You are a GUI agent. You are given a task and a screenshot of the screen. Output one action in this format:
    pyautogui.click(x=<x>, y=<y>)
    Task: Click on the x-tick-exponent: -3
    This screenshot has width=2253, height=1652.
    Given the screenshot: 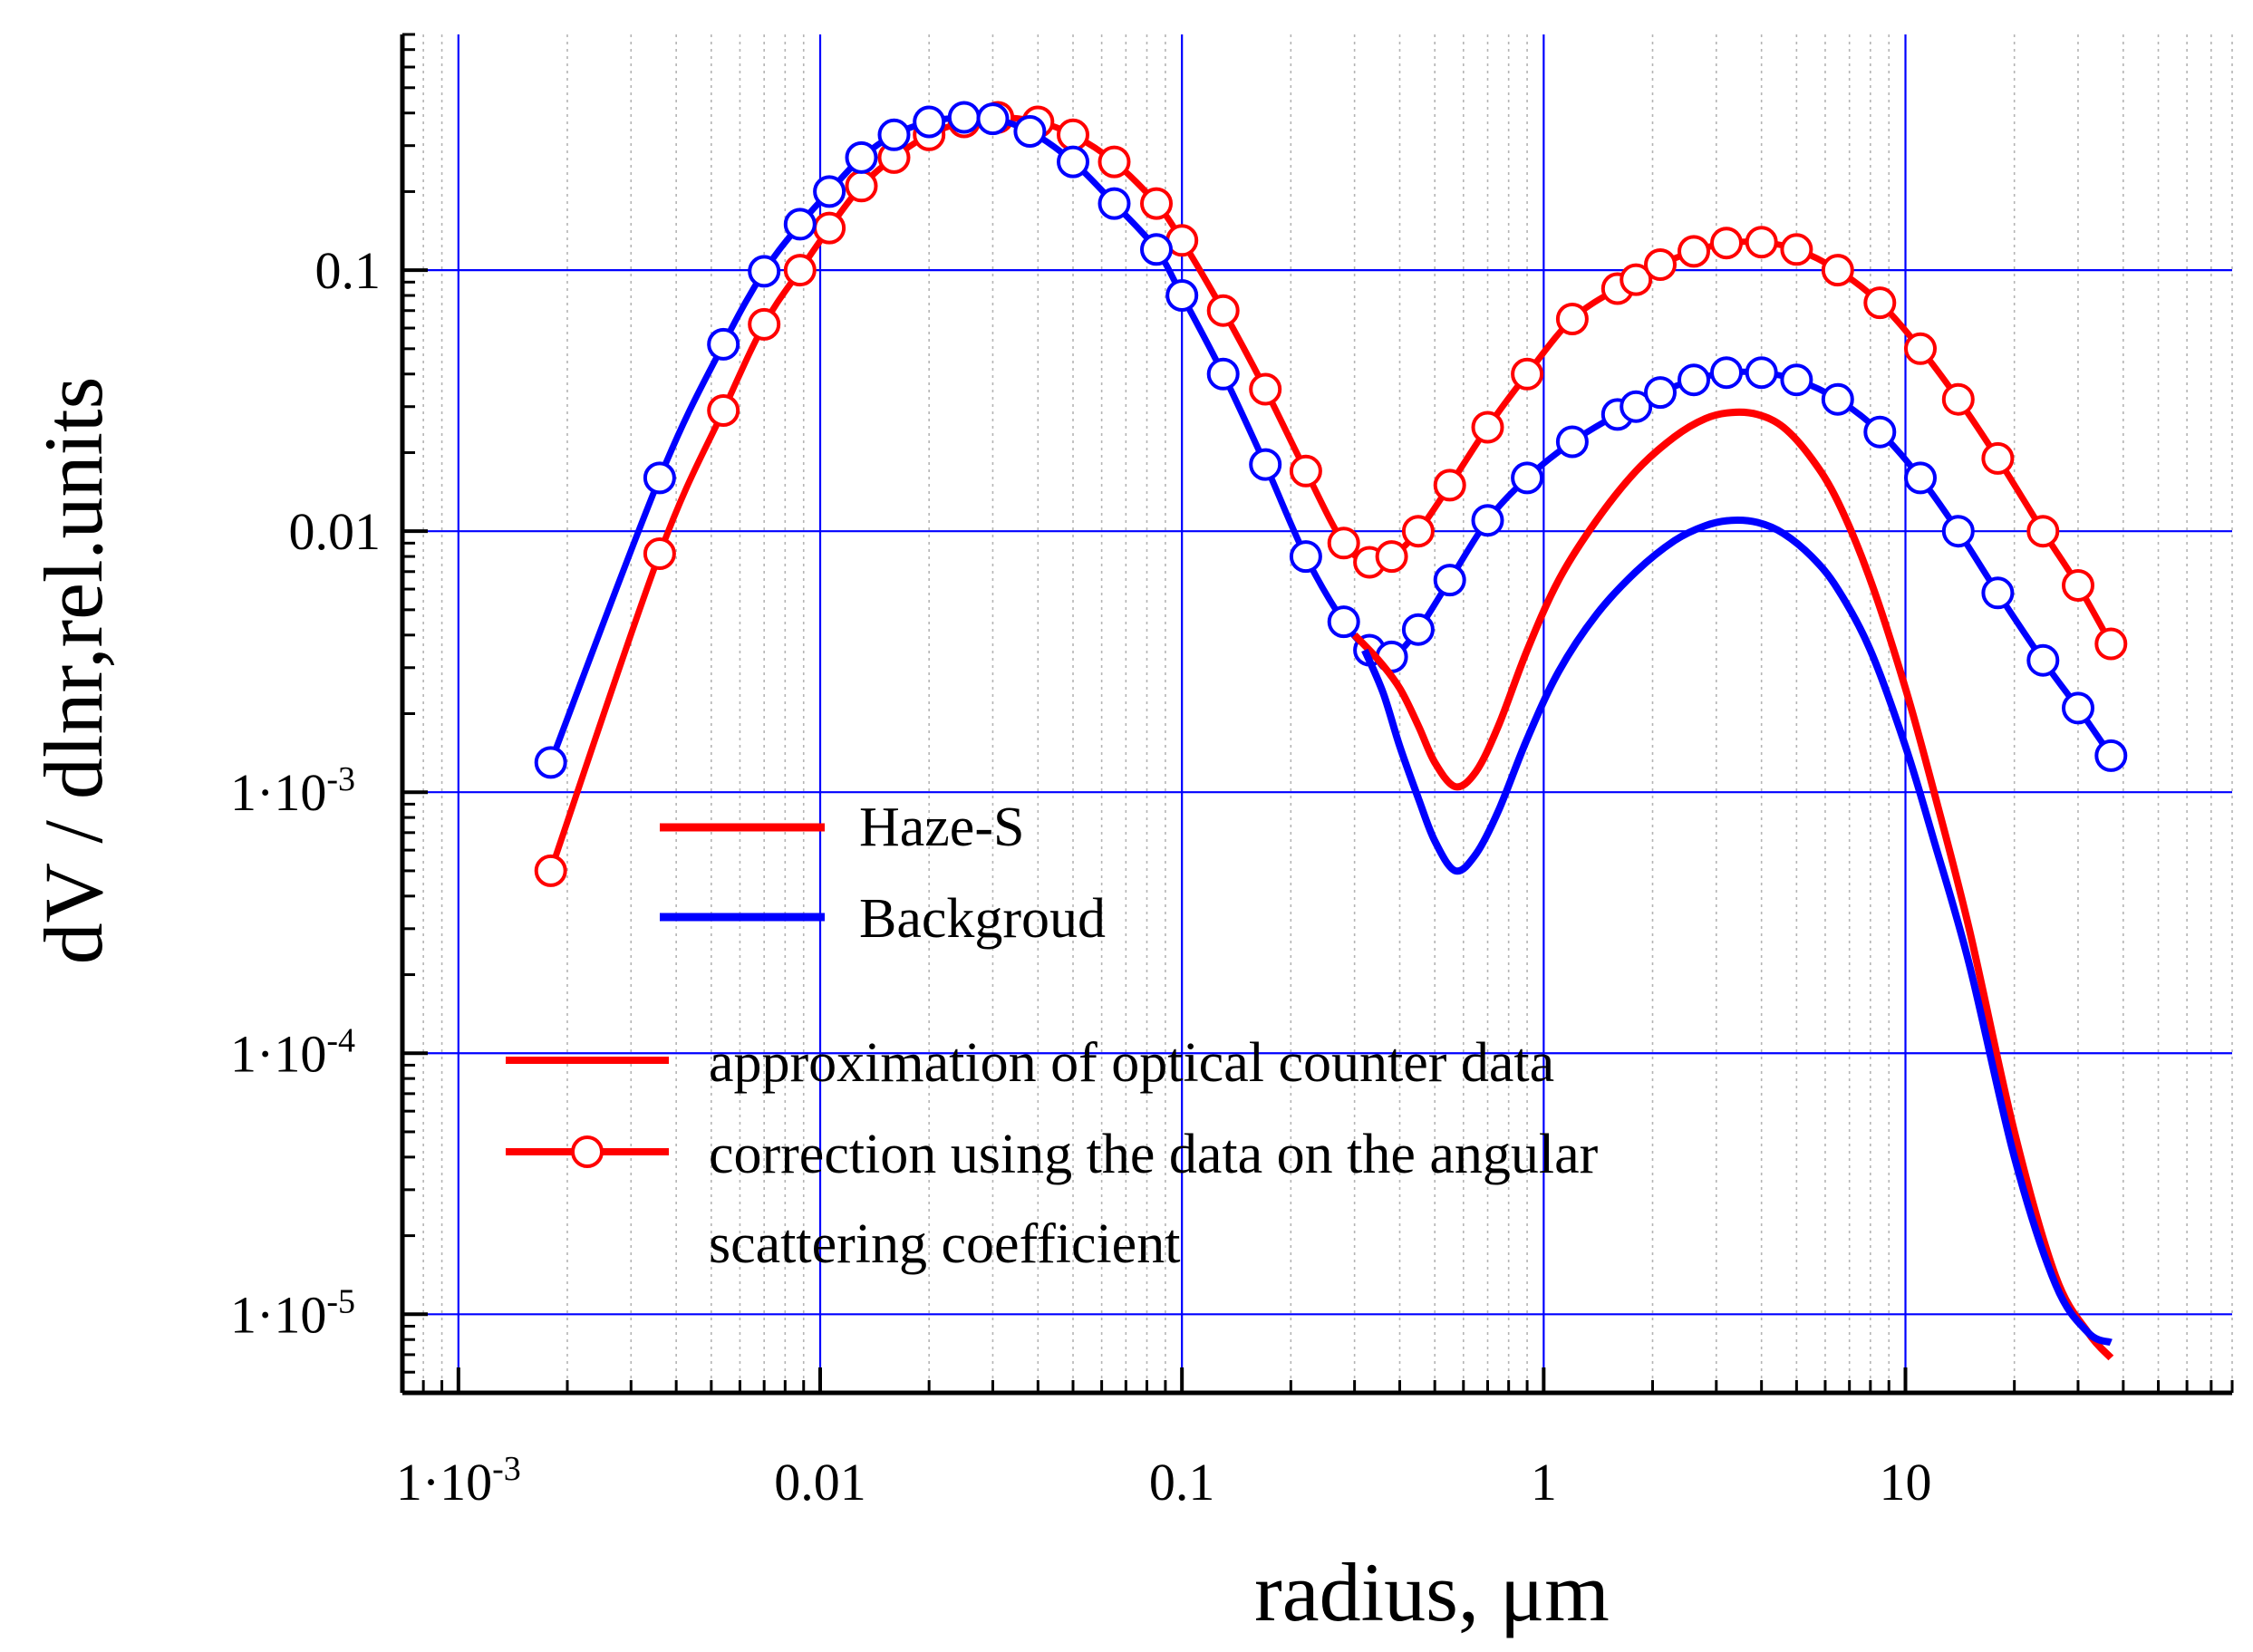 What is the action you would take?
    pyautogui.click(x=506, y=1469)
    